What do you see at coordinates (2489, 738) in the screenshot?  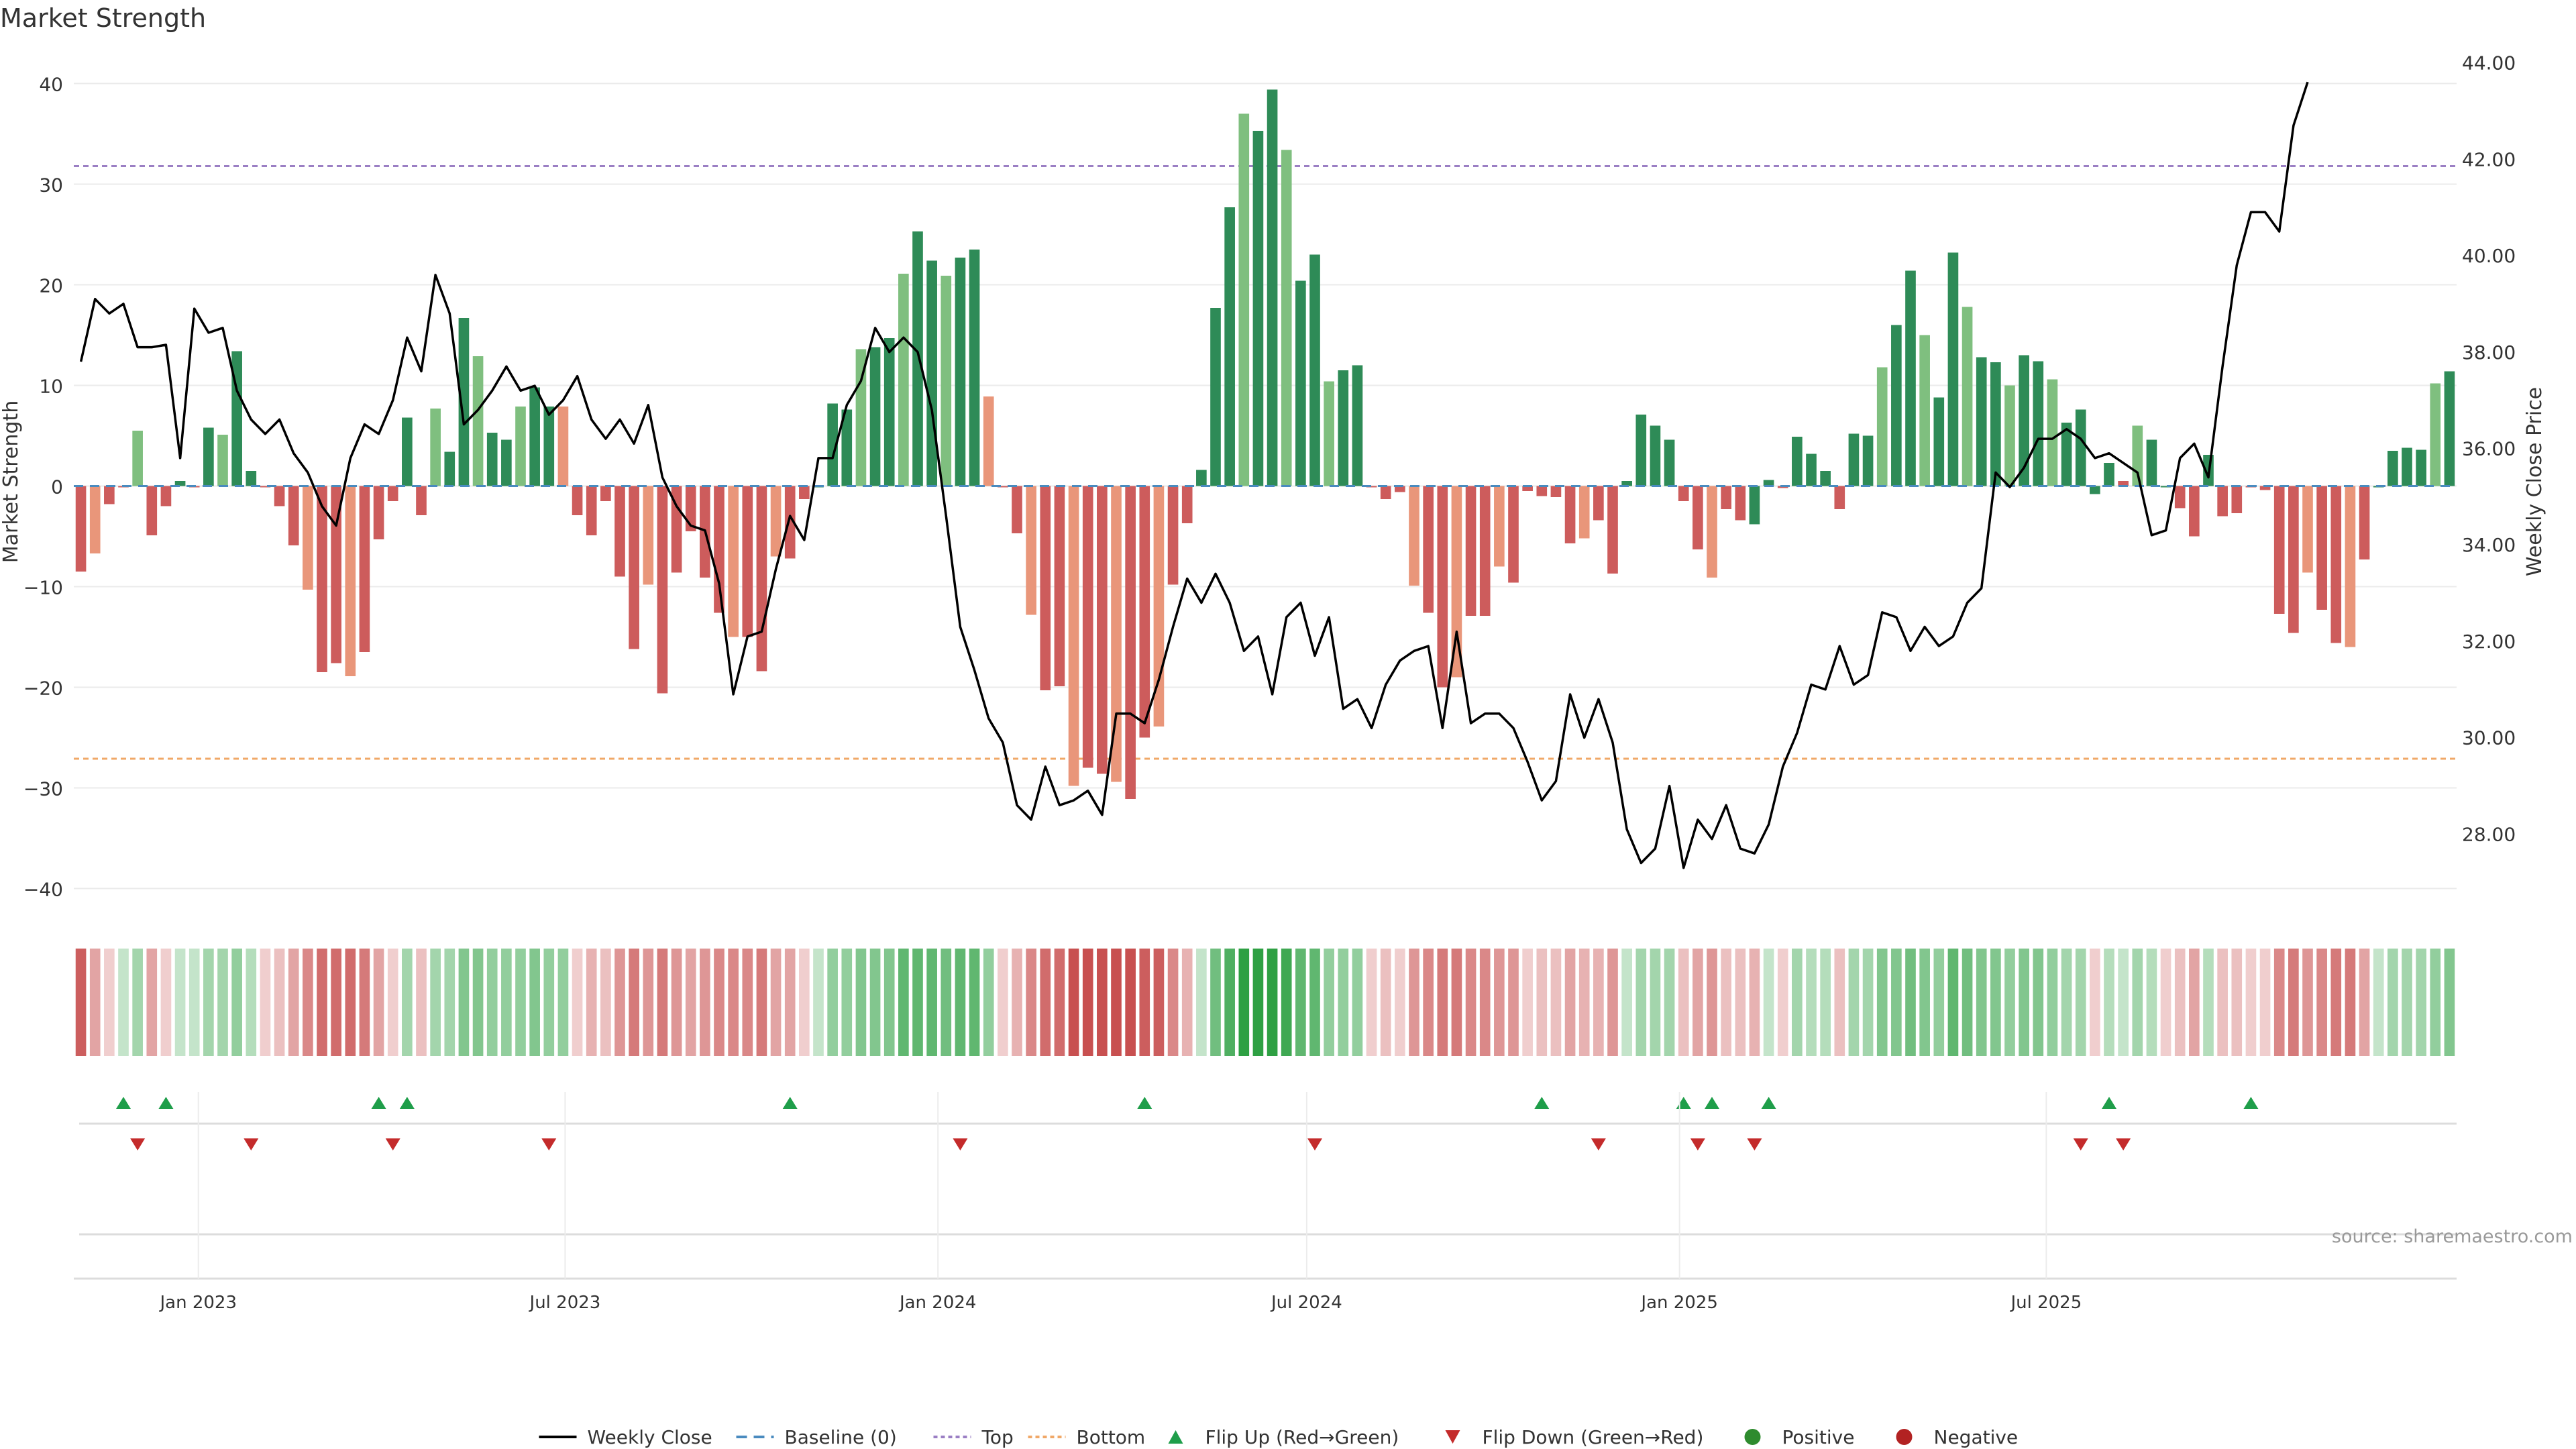 I see `right-tick-label: 30.00` at bounding box center [2489, 738].